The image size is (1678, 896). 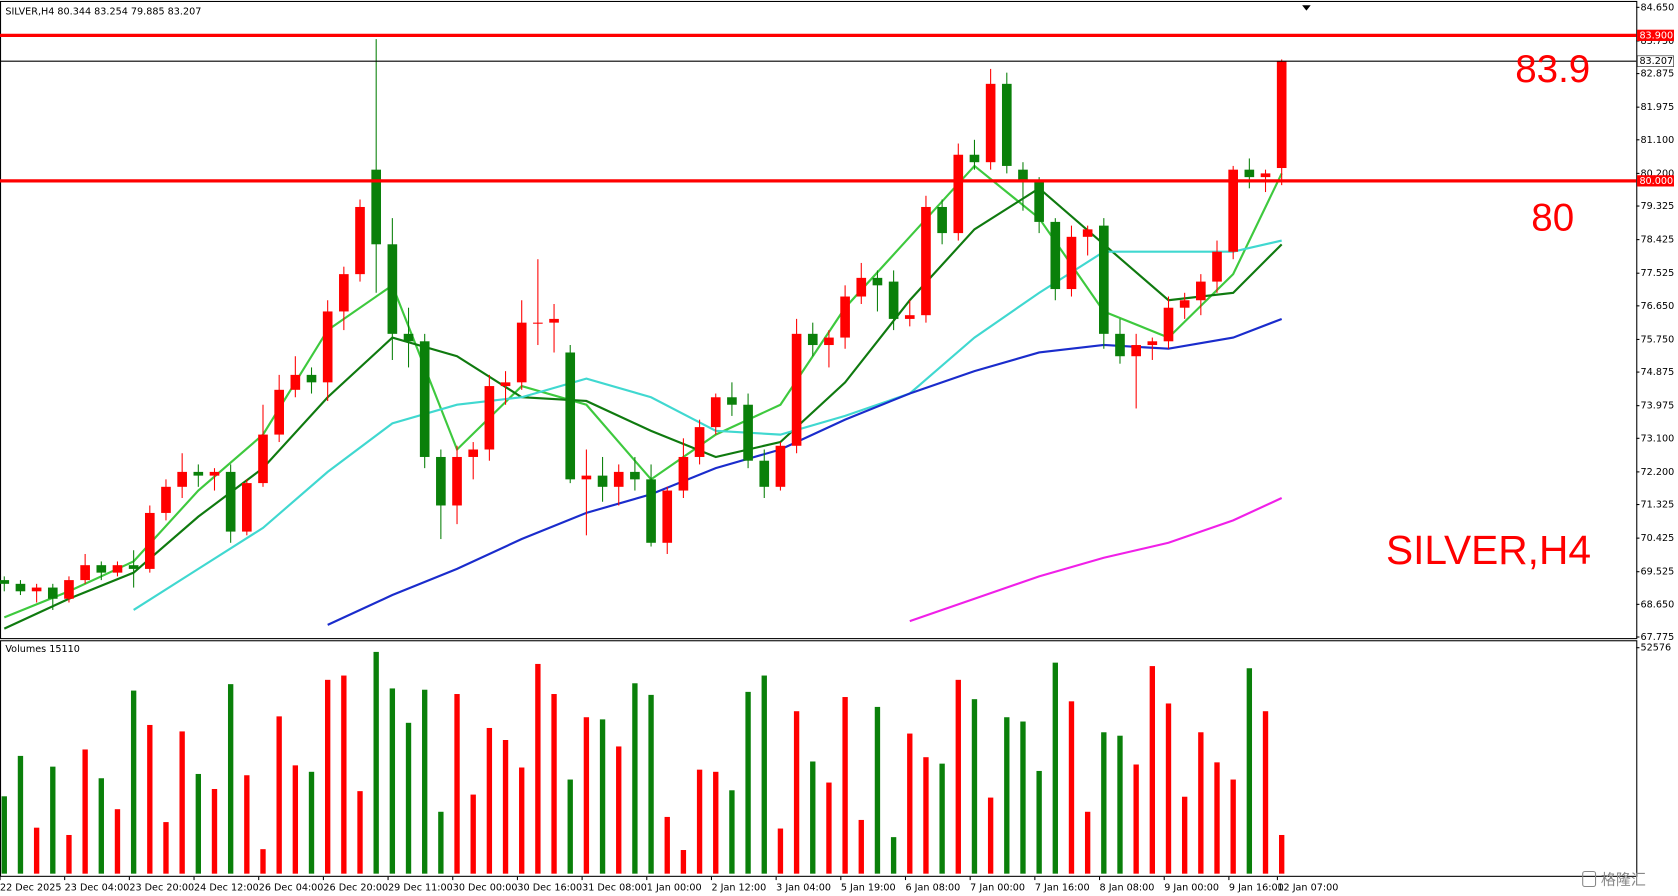 What do you see at coordinates (1658, 604) in the screenshot?
I see `y-tick-label: 68.650` at bounding box center [1658, 604].